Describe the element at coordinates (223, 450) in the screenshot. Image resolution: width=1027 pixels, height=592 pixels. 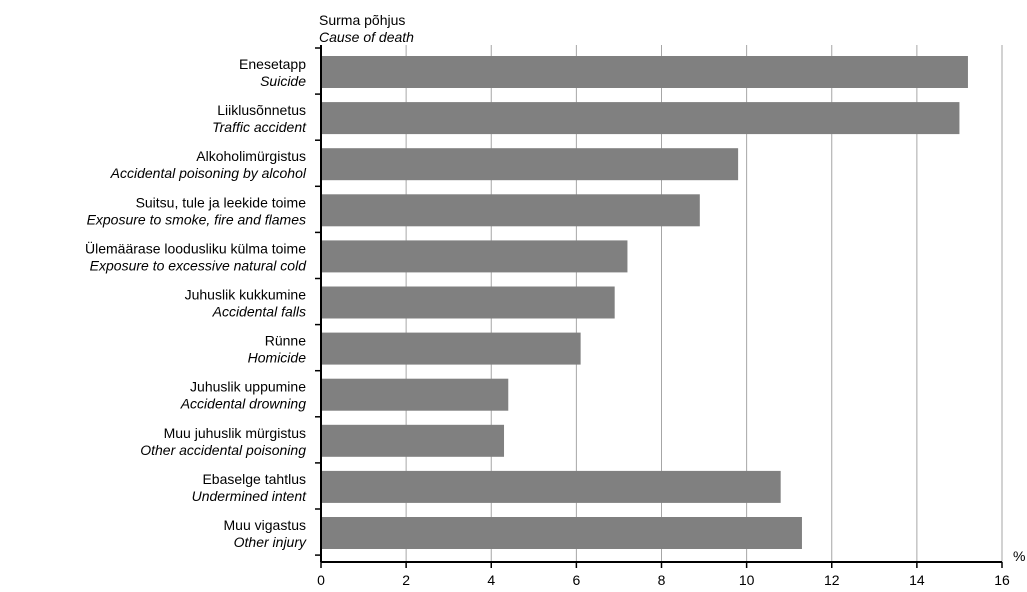
I see `category-label-en-8: Other accidental poisoning` at that location.